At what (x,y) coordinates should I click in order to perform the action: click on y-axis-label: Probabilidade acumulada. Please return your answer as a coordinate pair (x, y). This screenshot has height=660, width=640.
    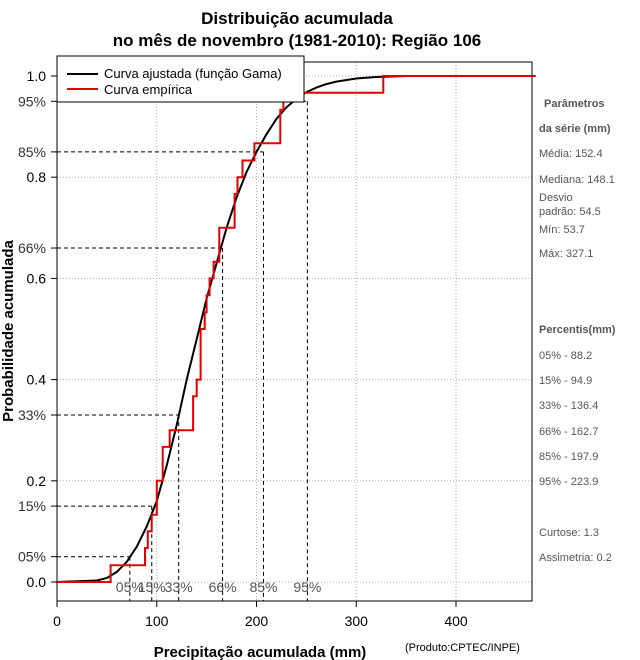
    Looking at the image, I should click on (8, 330).